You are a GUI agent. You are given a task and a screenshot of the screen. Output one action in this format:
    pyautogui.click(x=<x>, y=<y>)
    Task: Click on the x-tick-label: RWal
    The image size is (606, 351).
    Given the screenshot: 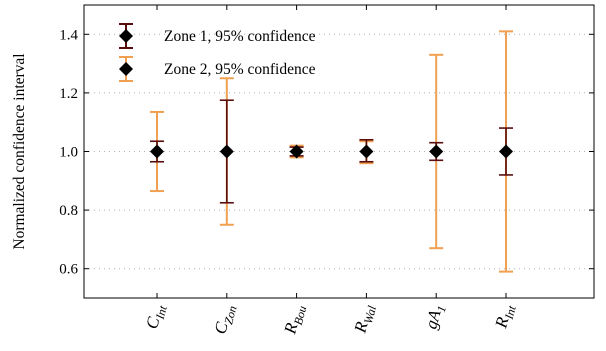 What is the action you would take?
    pyautogui.click(x=364, y=318)
    